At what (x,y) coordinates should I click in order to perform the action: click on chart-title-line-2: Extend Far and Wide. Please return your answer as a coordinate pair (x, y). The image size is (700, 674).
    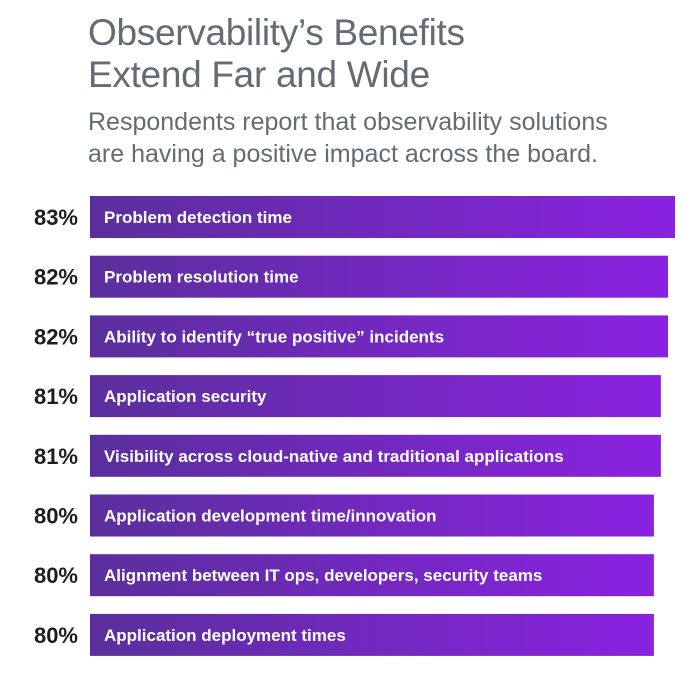
    Looking at the image, I should click on (259, 74).